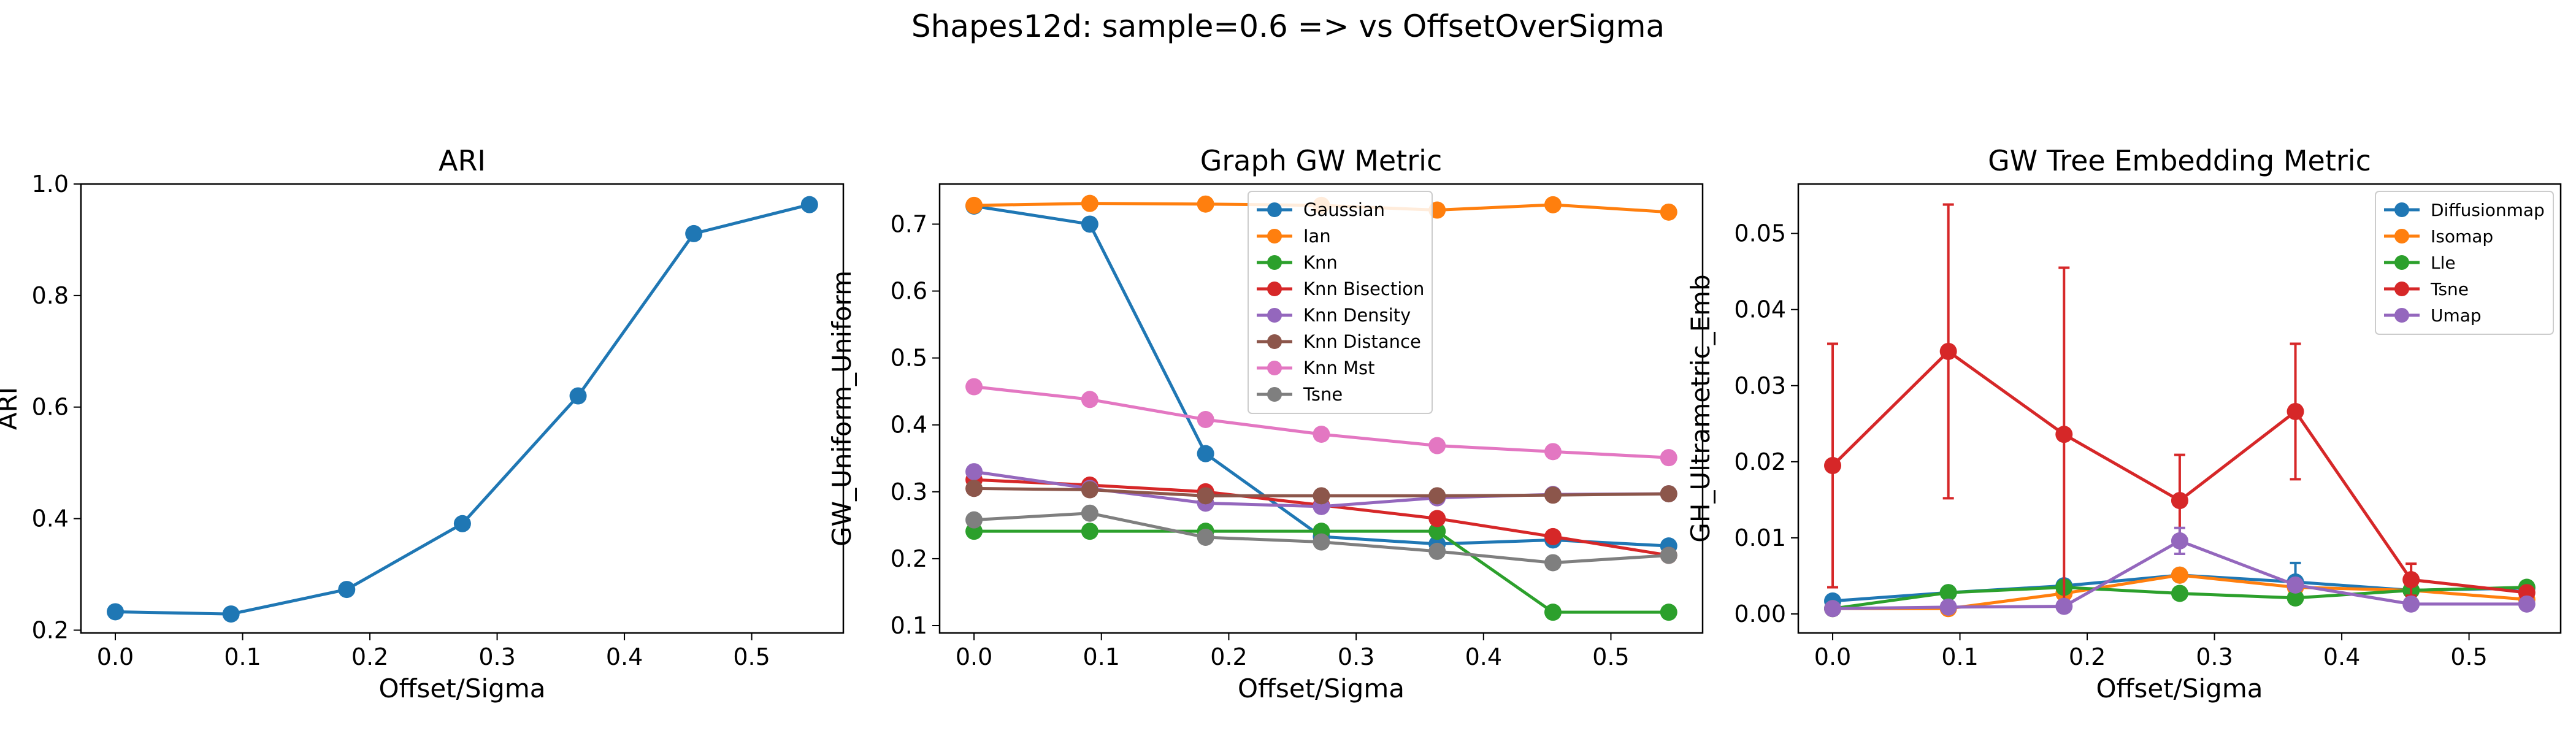 The width and height of the screenshot is (2576, 736). Describe the element at coordinates (1321, 160) in the screenshot. I see `chart-title: Graph GW Metric` at that location.